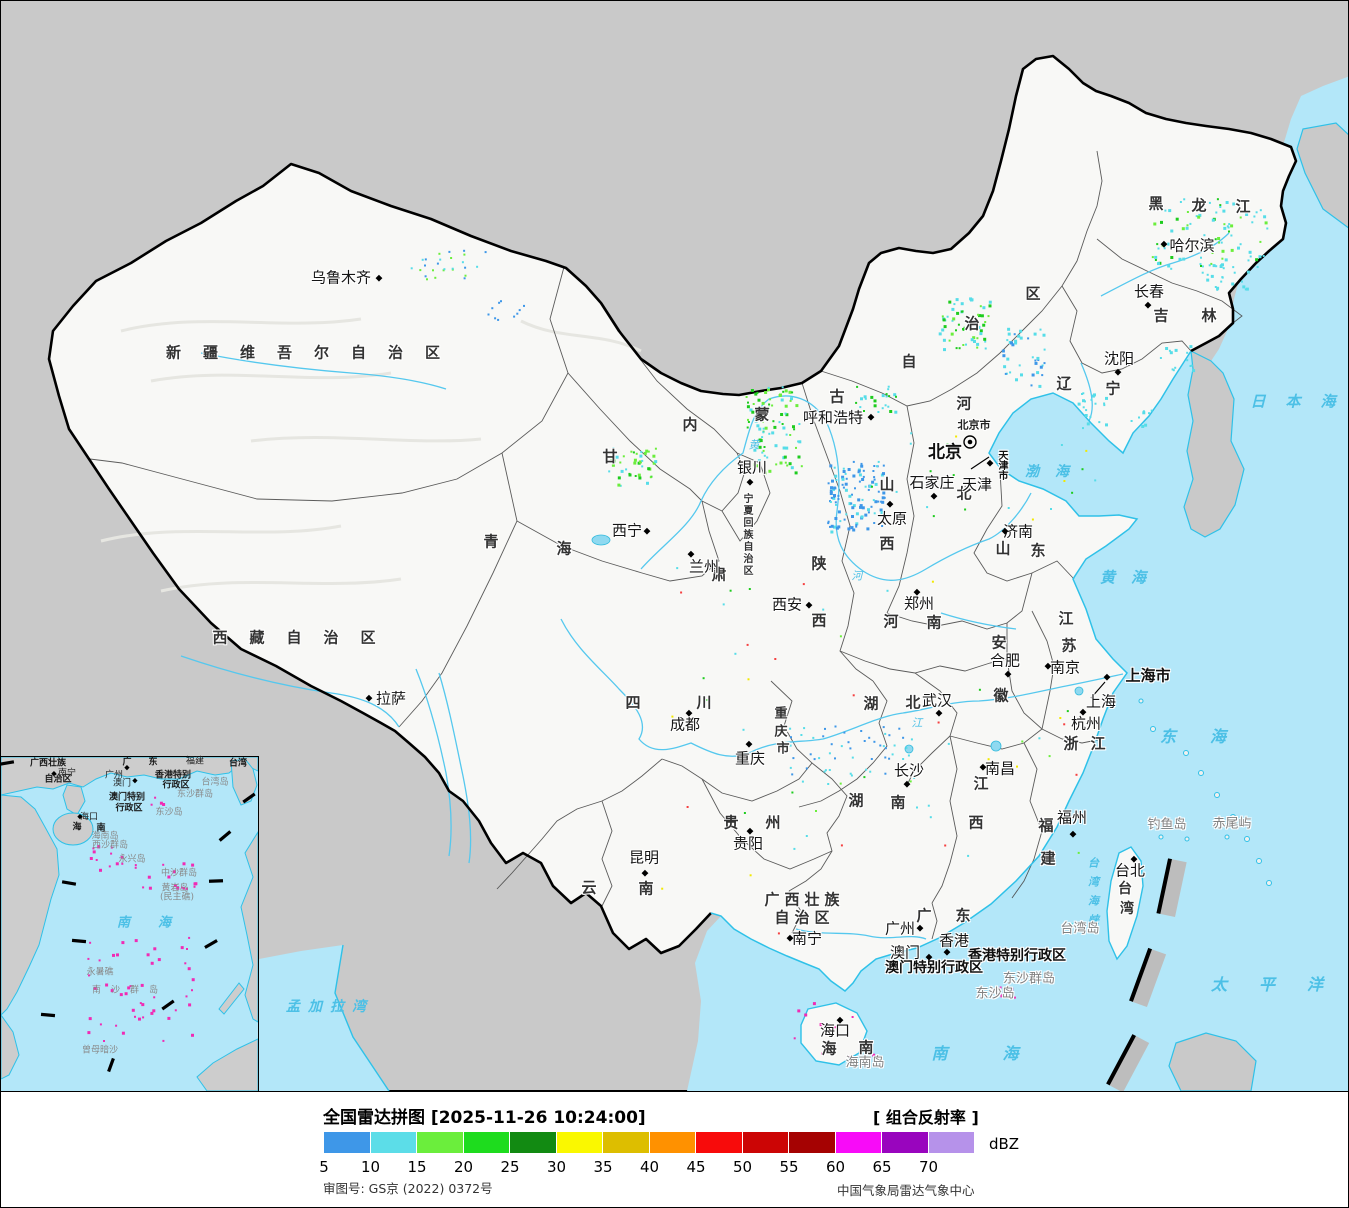 The height and width of the screenshot is (1208, 1349). What do you see at coordinates (789, 1167) in the screenshot?
I see `legend-tick-value: 55` at bounding box center [789, 1167].